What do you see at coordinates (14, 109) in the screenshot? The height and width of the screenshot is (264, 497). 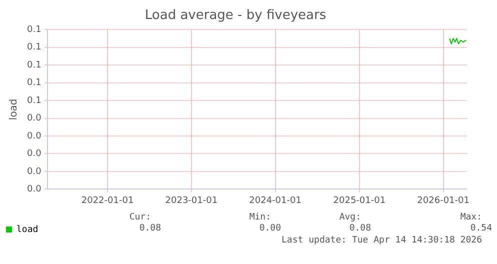 I see `y-axis-title: load` at bounding box center [14, 109].